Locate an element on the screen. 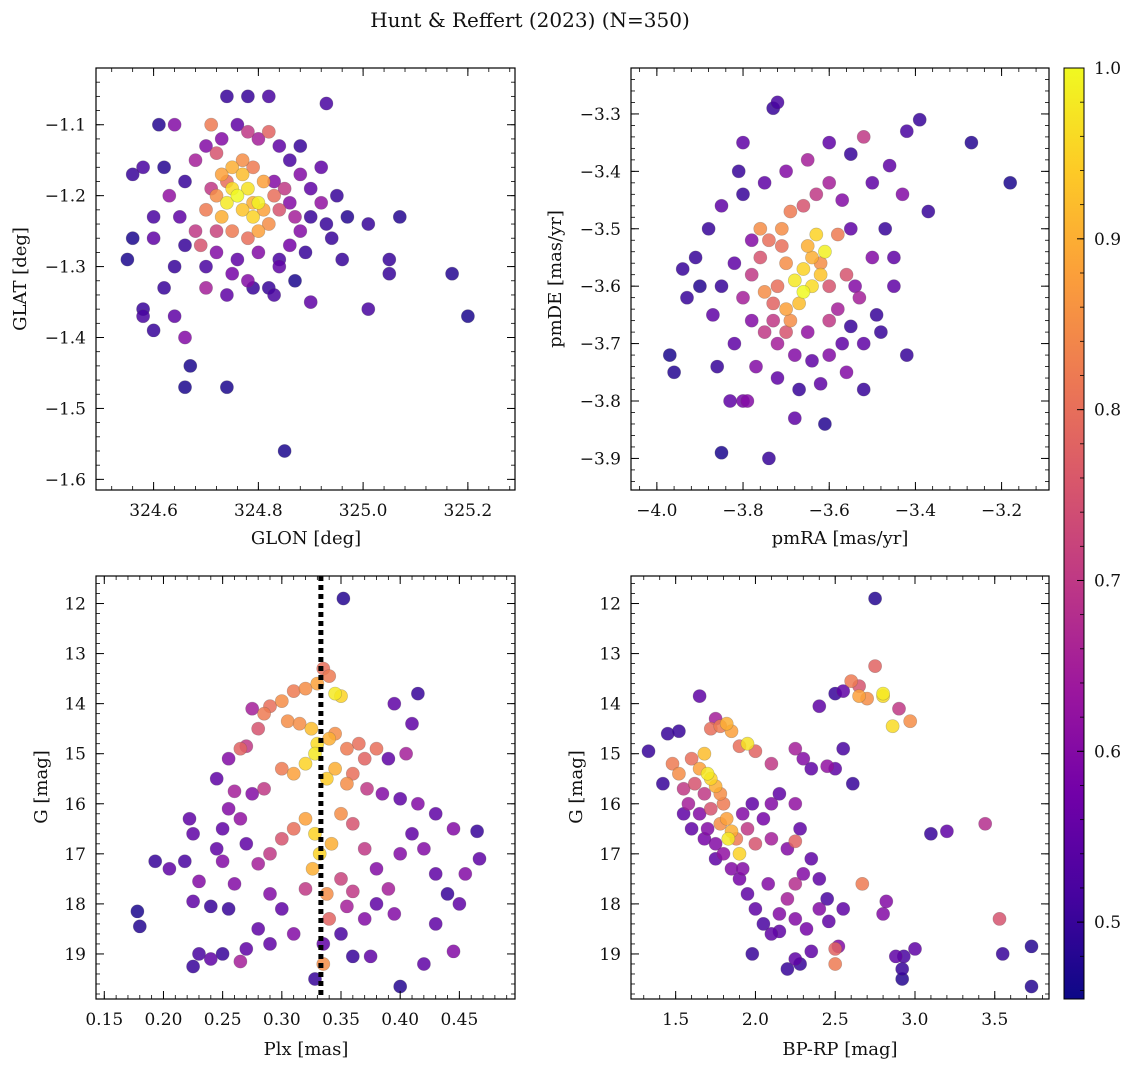 This screenshot has height=1067, width=1136. y-tick-label: 13 is located at coordinates (75, 655).